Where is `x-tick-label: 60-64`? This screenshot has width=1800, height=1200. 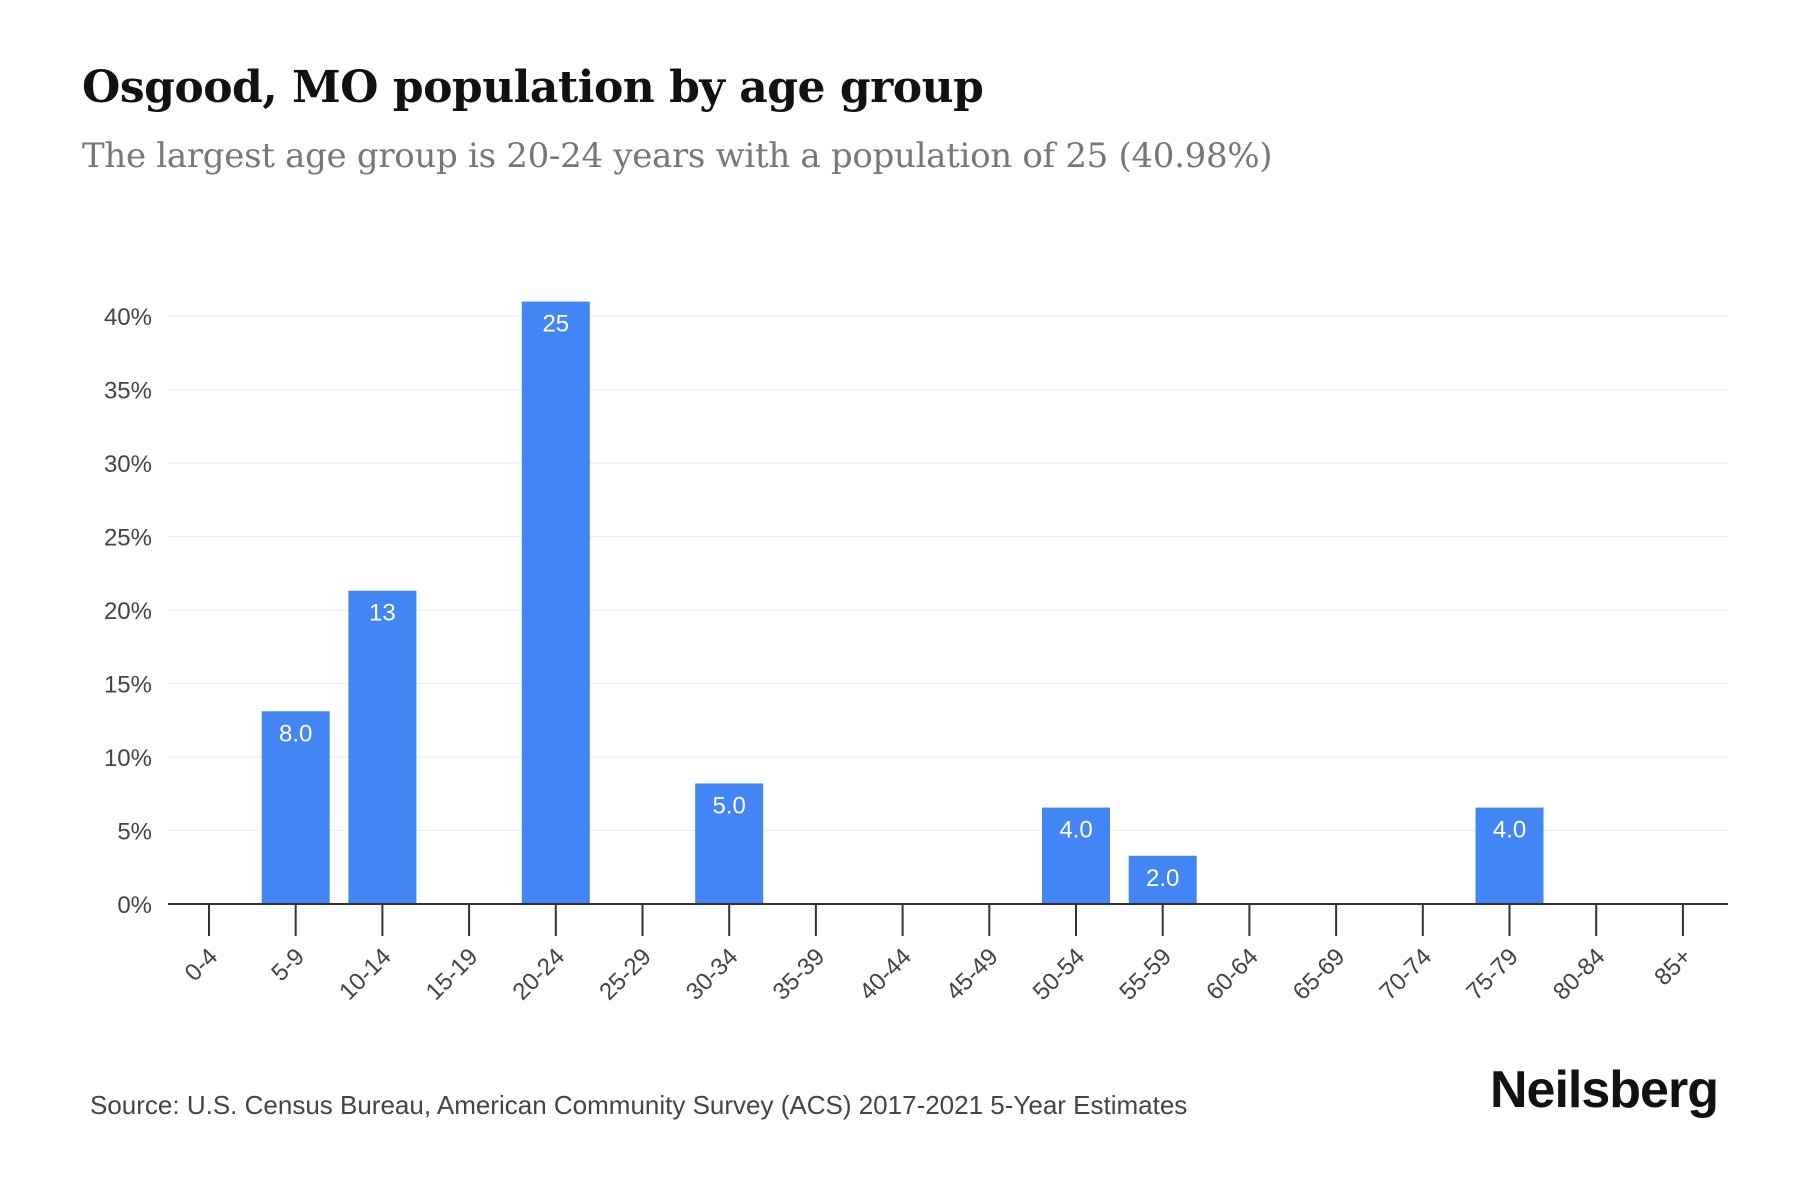 x-tick-label: 60-64 is located at coordinates (1232, 974).